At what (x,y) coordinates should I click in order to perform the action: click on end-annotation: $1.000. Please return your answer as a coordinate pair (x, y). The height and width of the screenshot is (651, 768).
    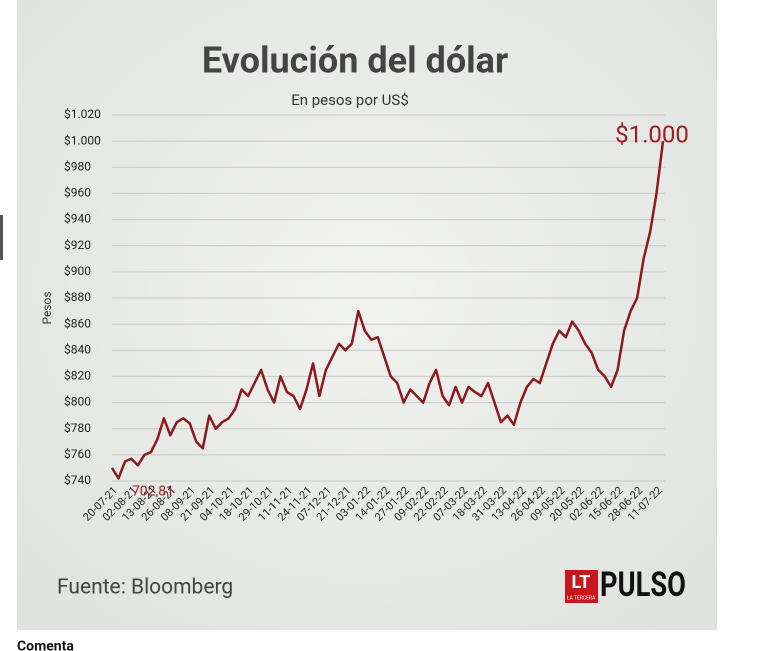
    Looking at the image, I should click on (652, 134).